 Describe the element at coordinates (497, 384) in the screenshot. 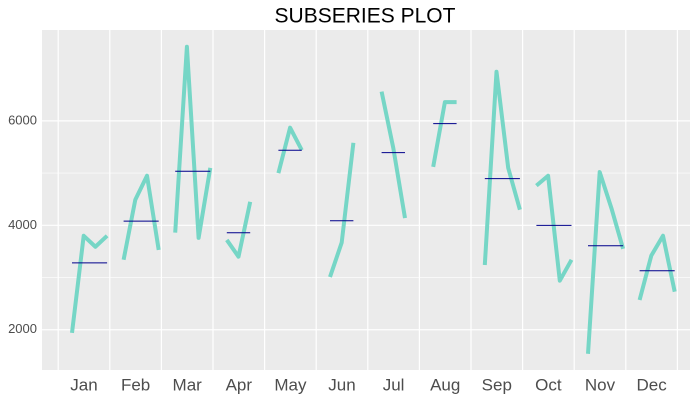

I see `x-tick-label: Sep` at that location.